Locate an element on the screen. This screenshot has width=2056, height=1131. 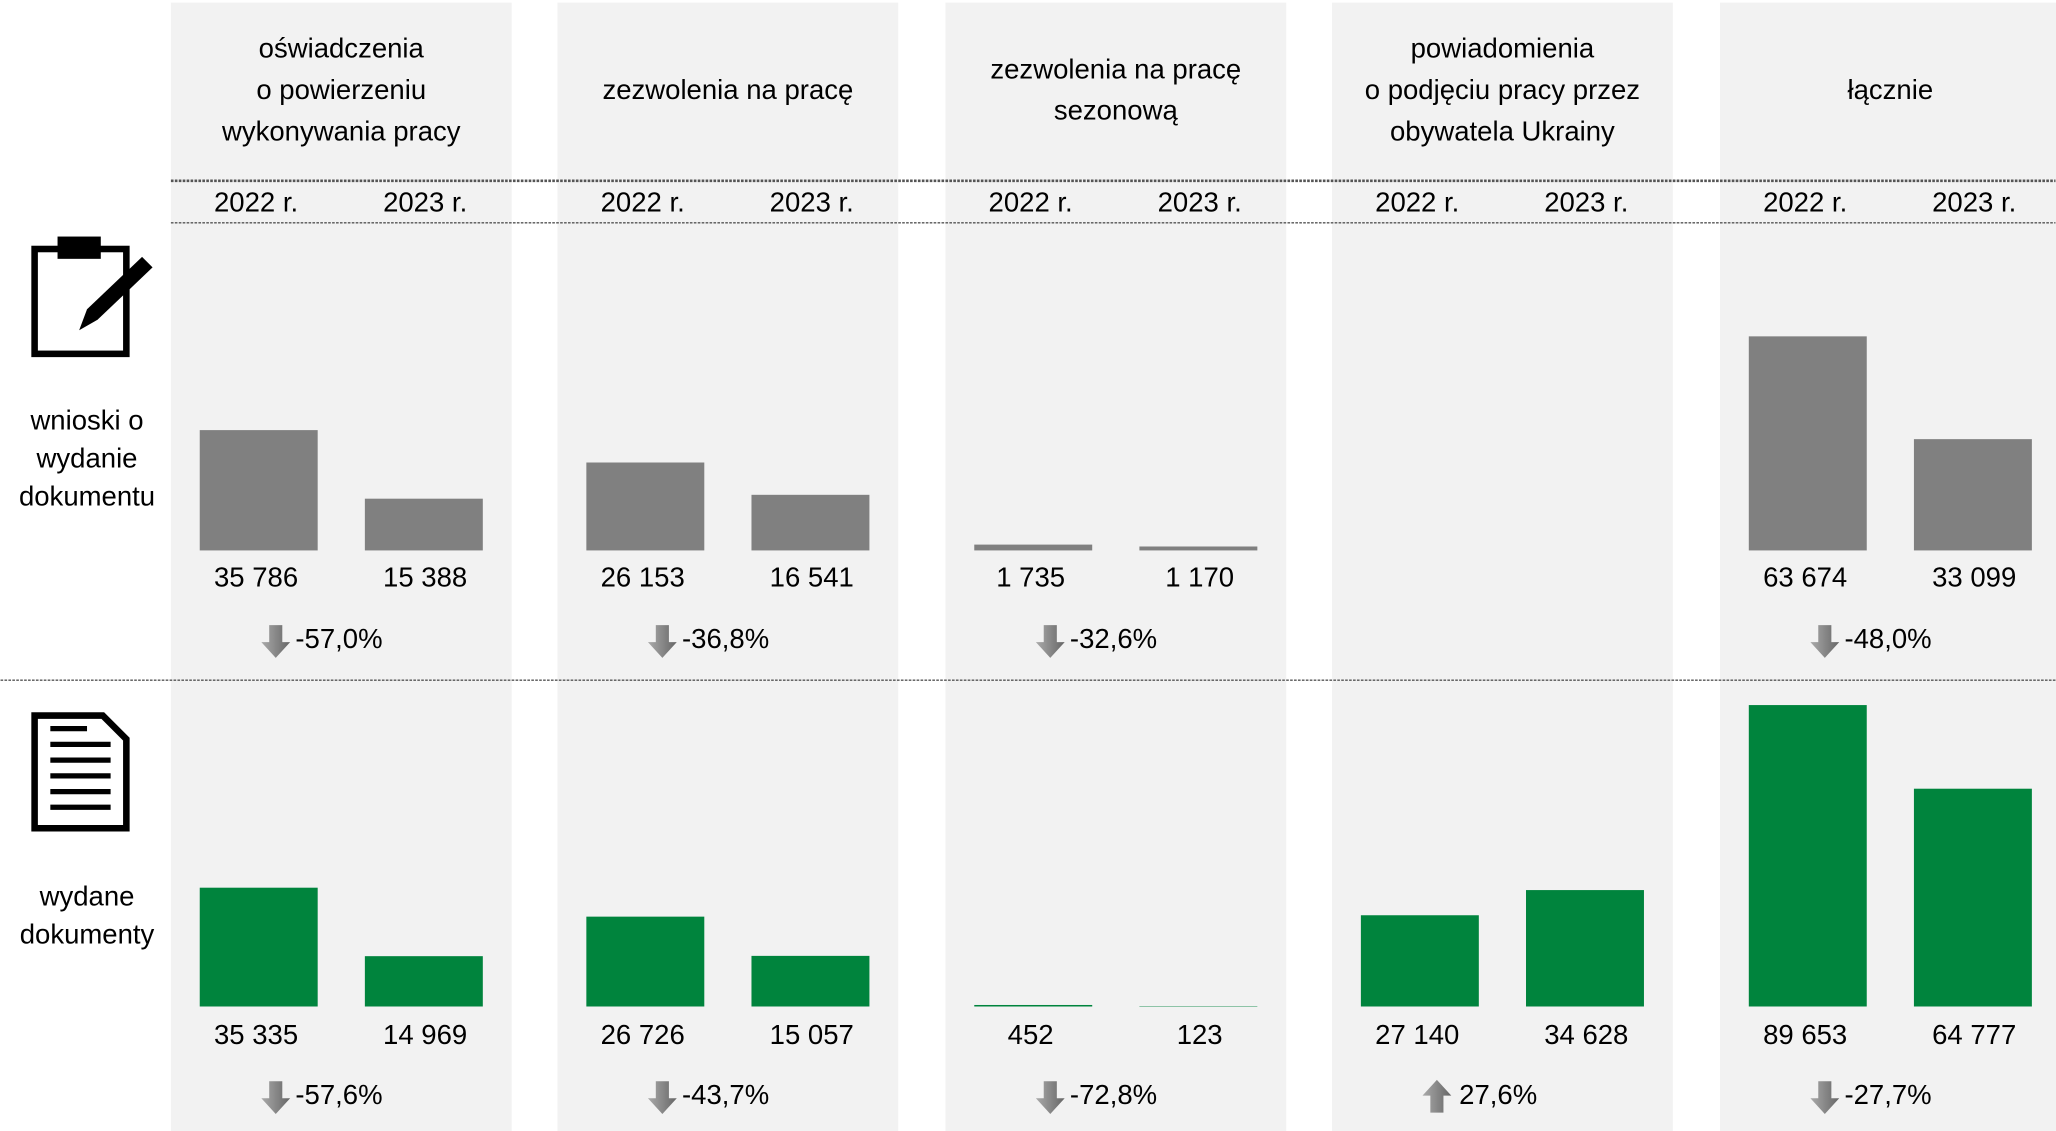
column-title: o podjęciu pracy przez is located at coordinates (1502, 89).